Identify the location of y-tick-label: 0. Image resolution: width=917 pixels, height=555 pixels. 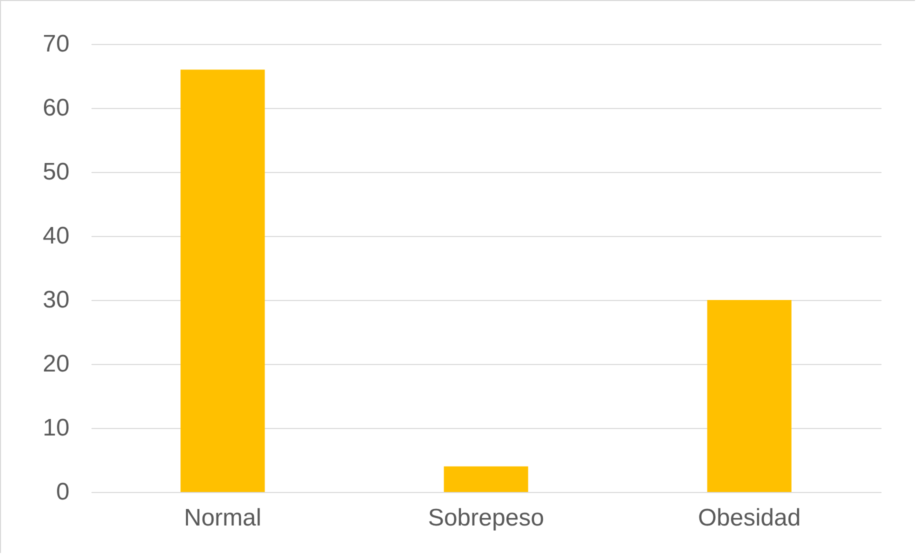
(63, 492).